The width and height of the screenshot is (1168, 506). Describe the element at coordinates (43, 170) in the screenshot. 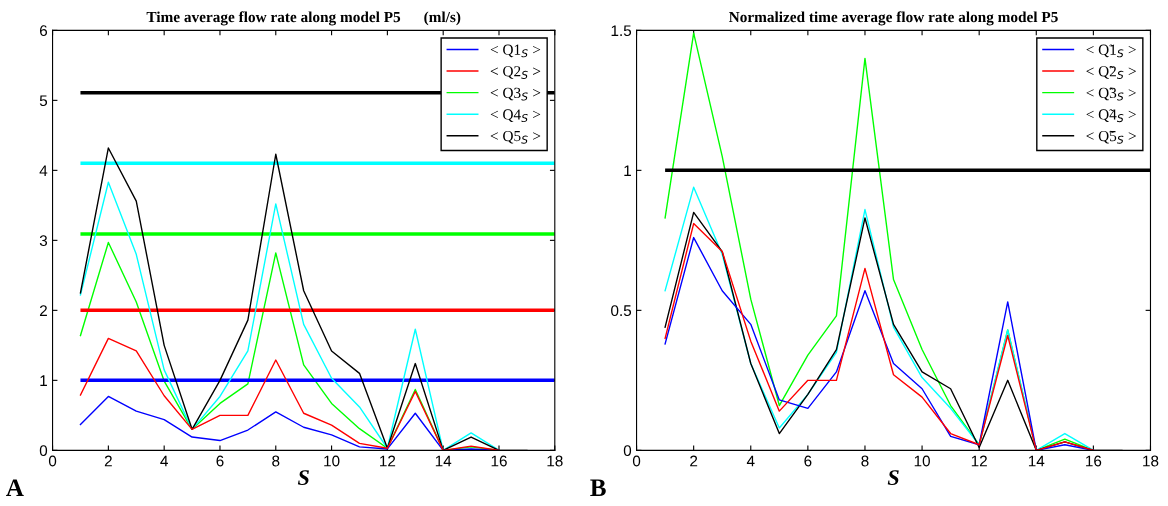

I see `y-tick-label: 4` at that location.